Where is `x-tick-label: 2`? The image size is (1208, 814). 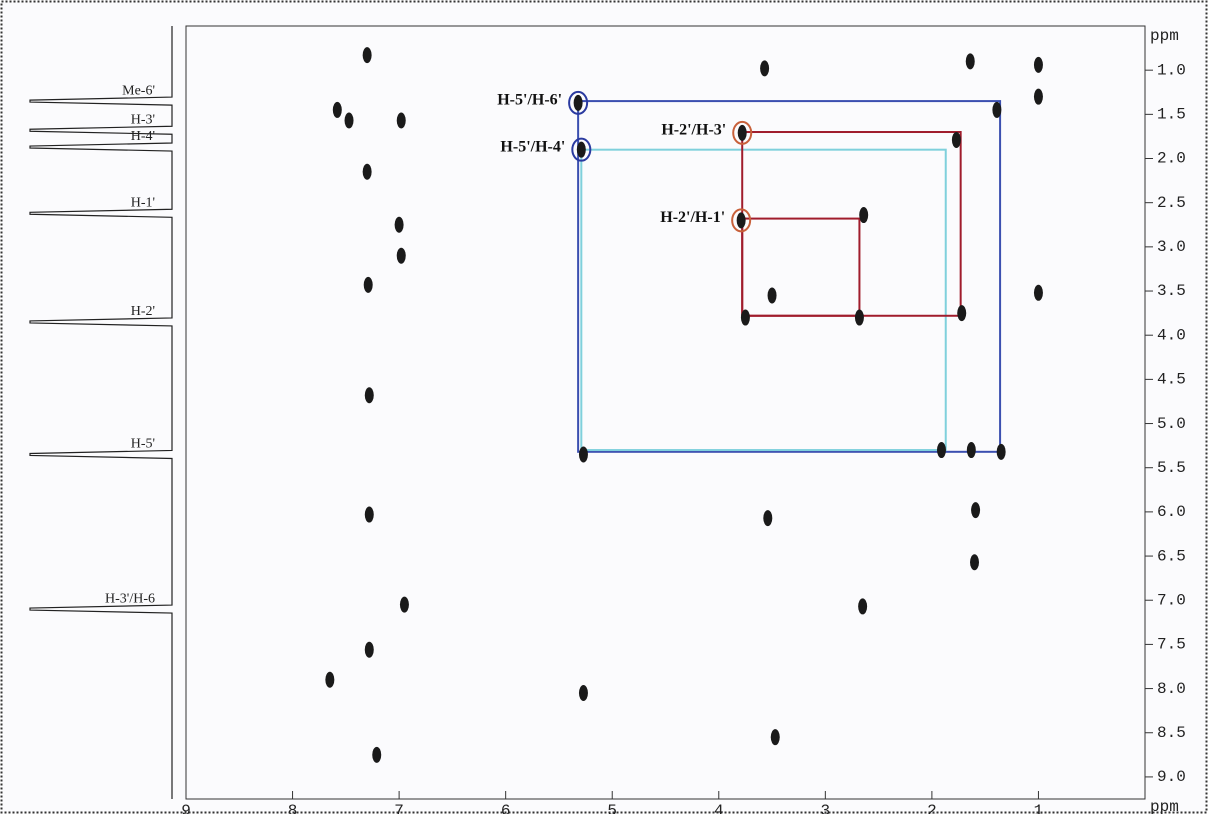
x-tick-label: 2 is located at coordinates (932, 808).